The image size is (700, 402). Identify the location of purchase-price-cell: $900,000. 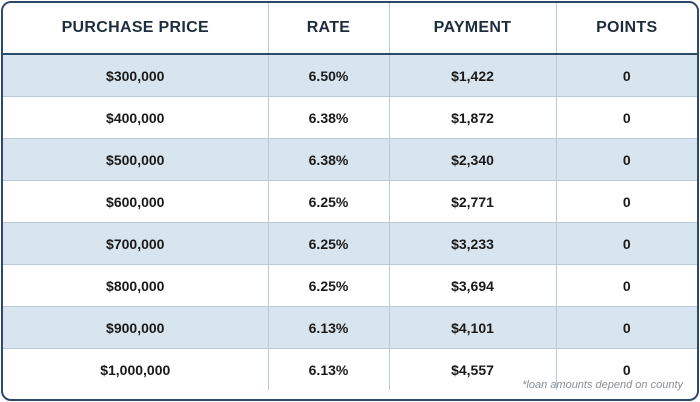
(135, 327).